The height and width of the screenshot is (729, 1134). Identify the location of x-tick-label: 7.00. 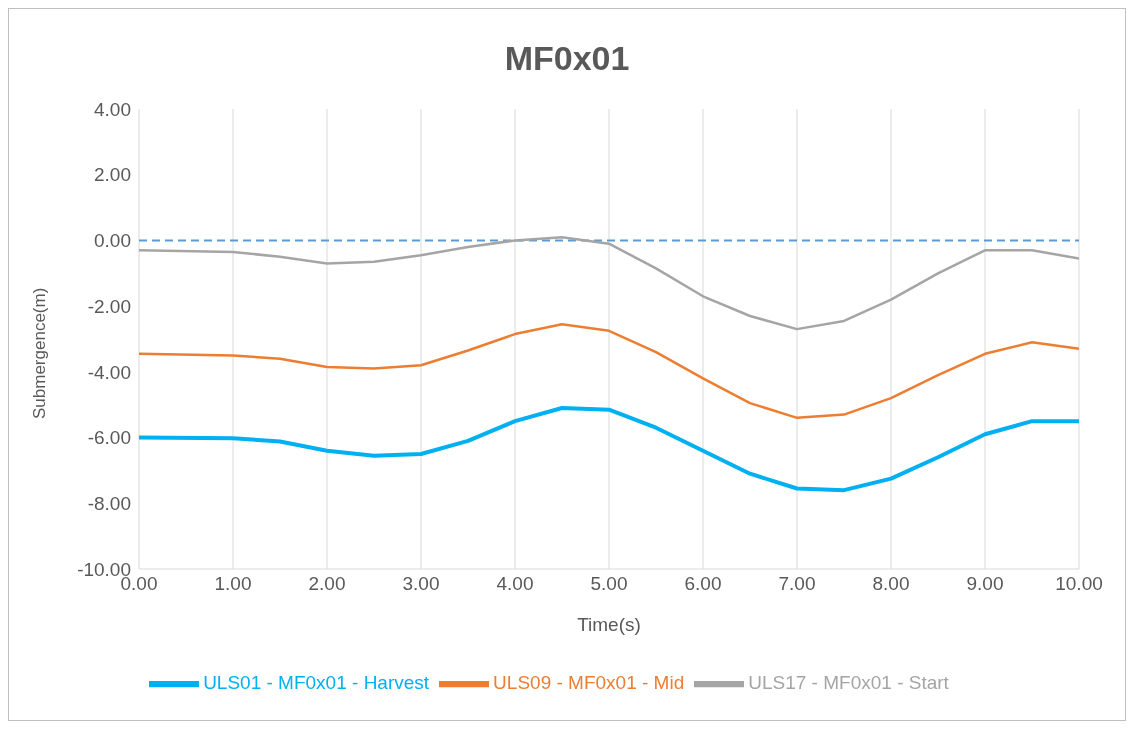
(797, 584).